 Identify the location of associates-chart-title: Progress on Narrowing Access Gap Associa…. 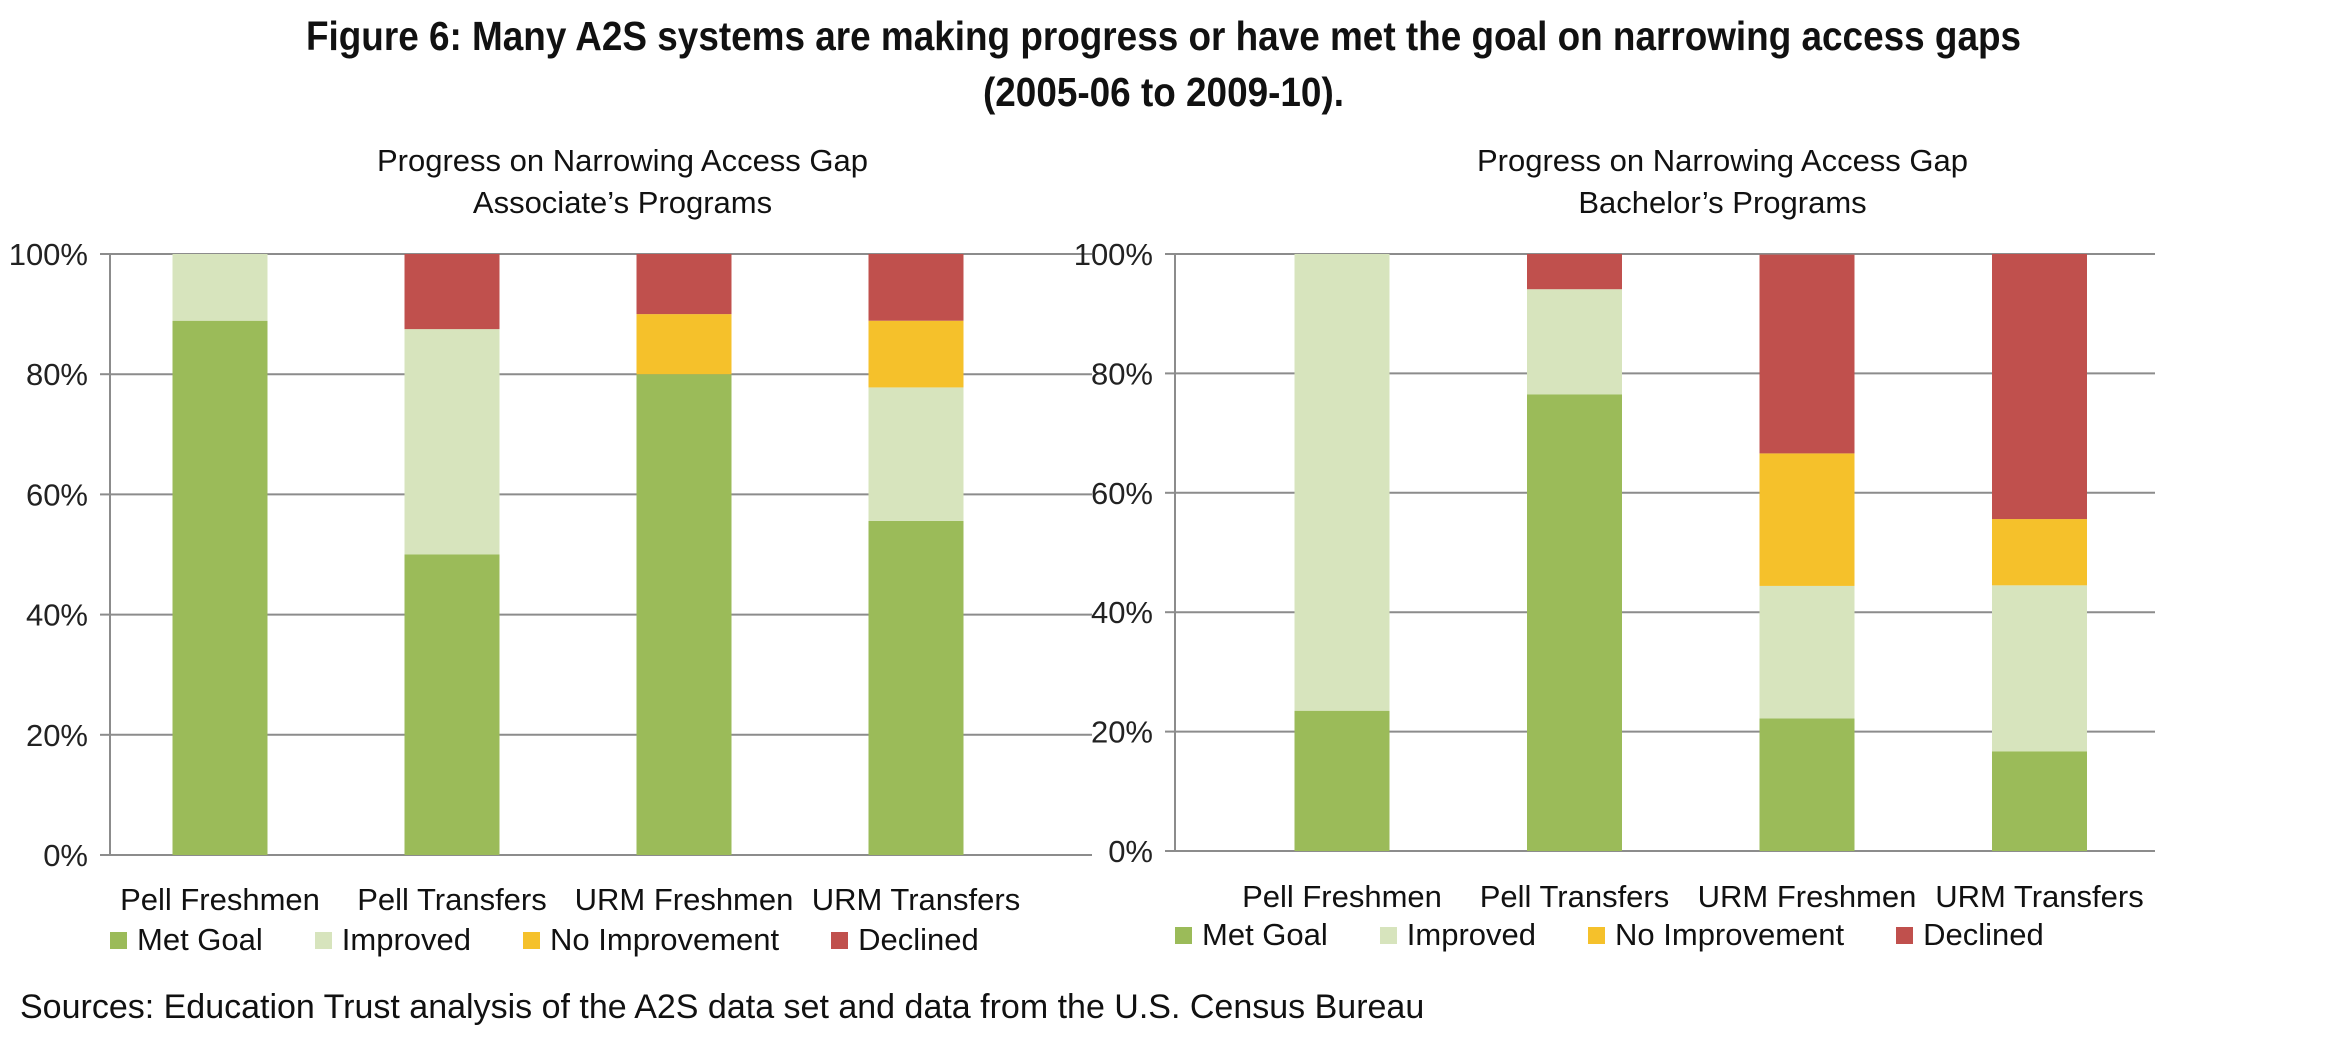
(622, 182).